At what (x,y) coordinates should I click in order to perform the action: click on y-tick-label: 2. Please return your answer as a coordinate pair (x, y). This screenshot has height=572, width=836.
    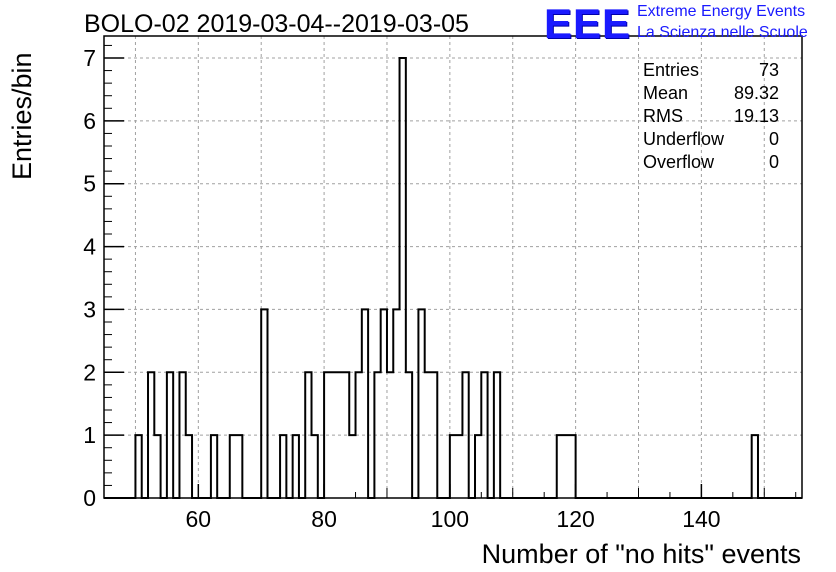
    Looking at the image, I should click on (89, 372).